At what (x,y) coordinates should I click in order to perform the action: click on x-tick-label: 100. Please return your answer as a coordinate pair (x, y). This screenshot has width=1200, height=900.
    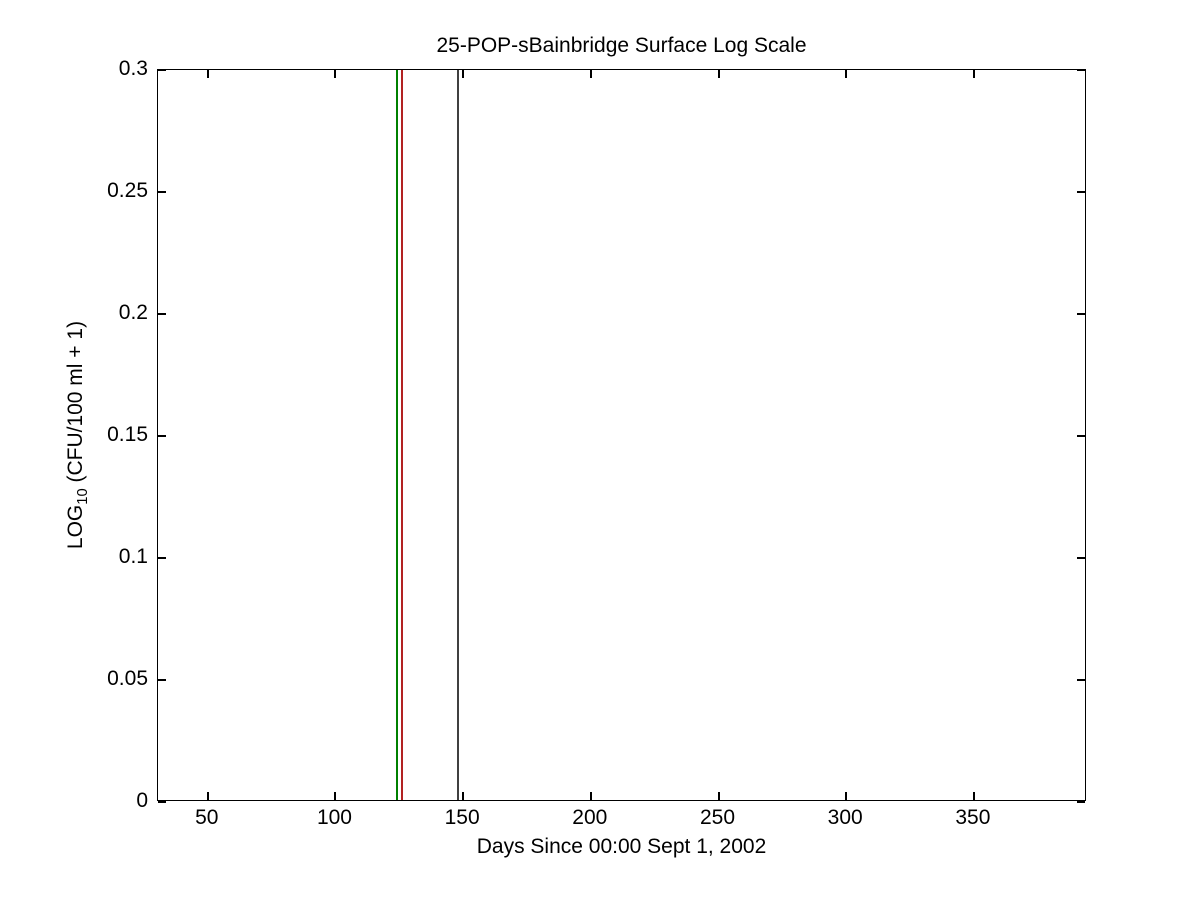
    Looking at the image, I should click on (334, 817).